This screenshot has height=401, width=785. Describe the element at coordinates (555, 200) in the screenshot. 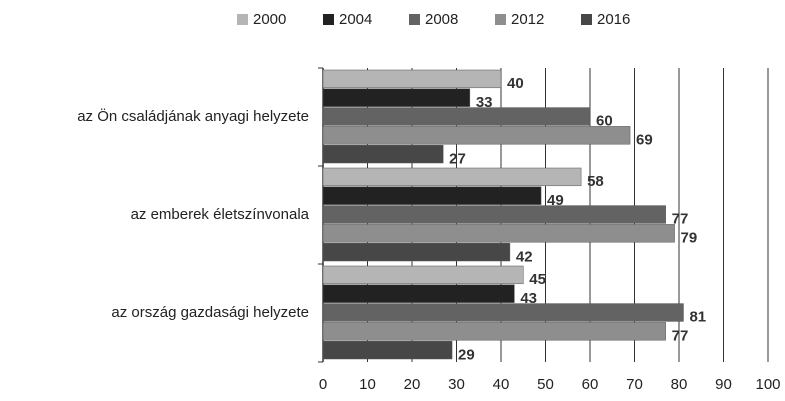

I see `data-label: 49` at that location.